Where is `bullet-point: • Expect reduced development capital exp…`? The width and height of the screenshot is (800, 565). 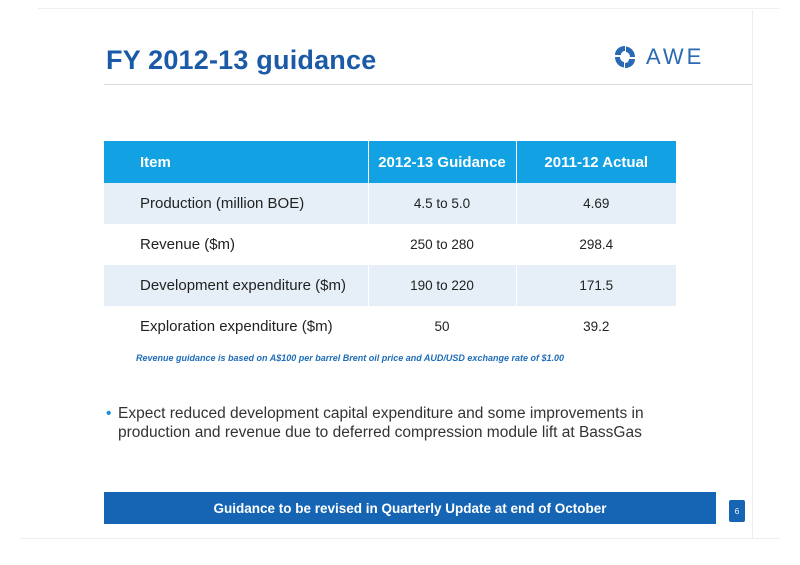
bullet-point: • Expect reduced development capital exp… is located at coordinates (386, 423).